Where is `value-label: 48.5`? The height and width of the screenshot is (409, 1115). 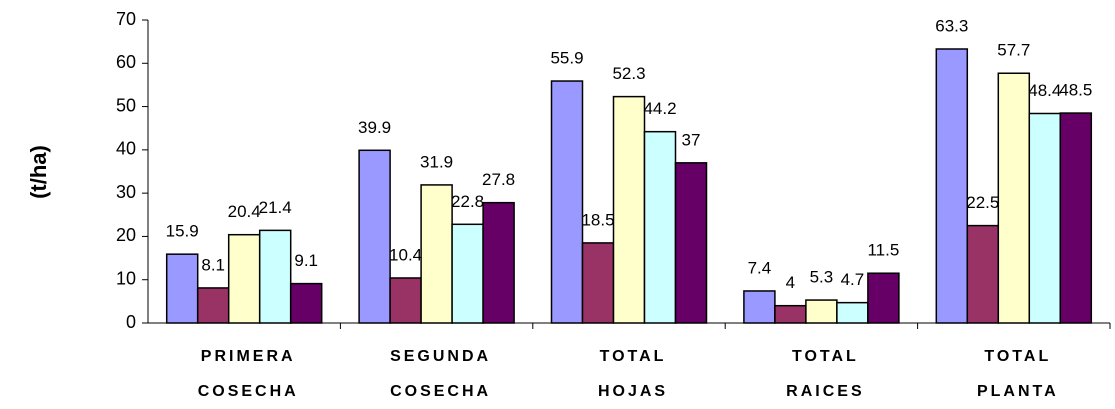
value-label: 48.5 is located at coordinates (1075, 90).